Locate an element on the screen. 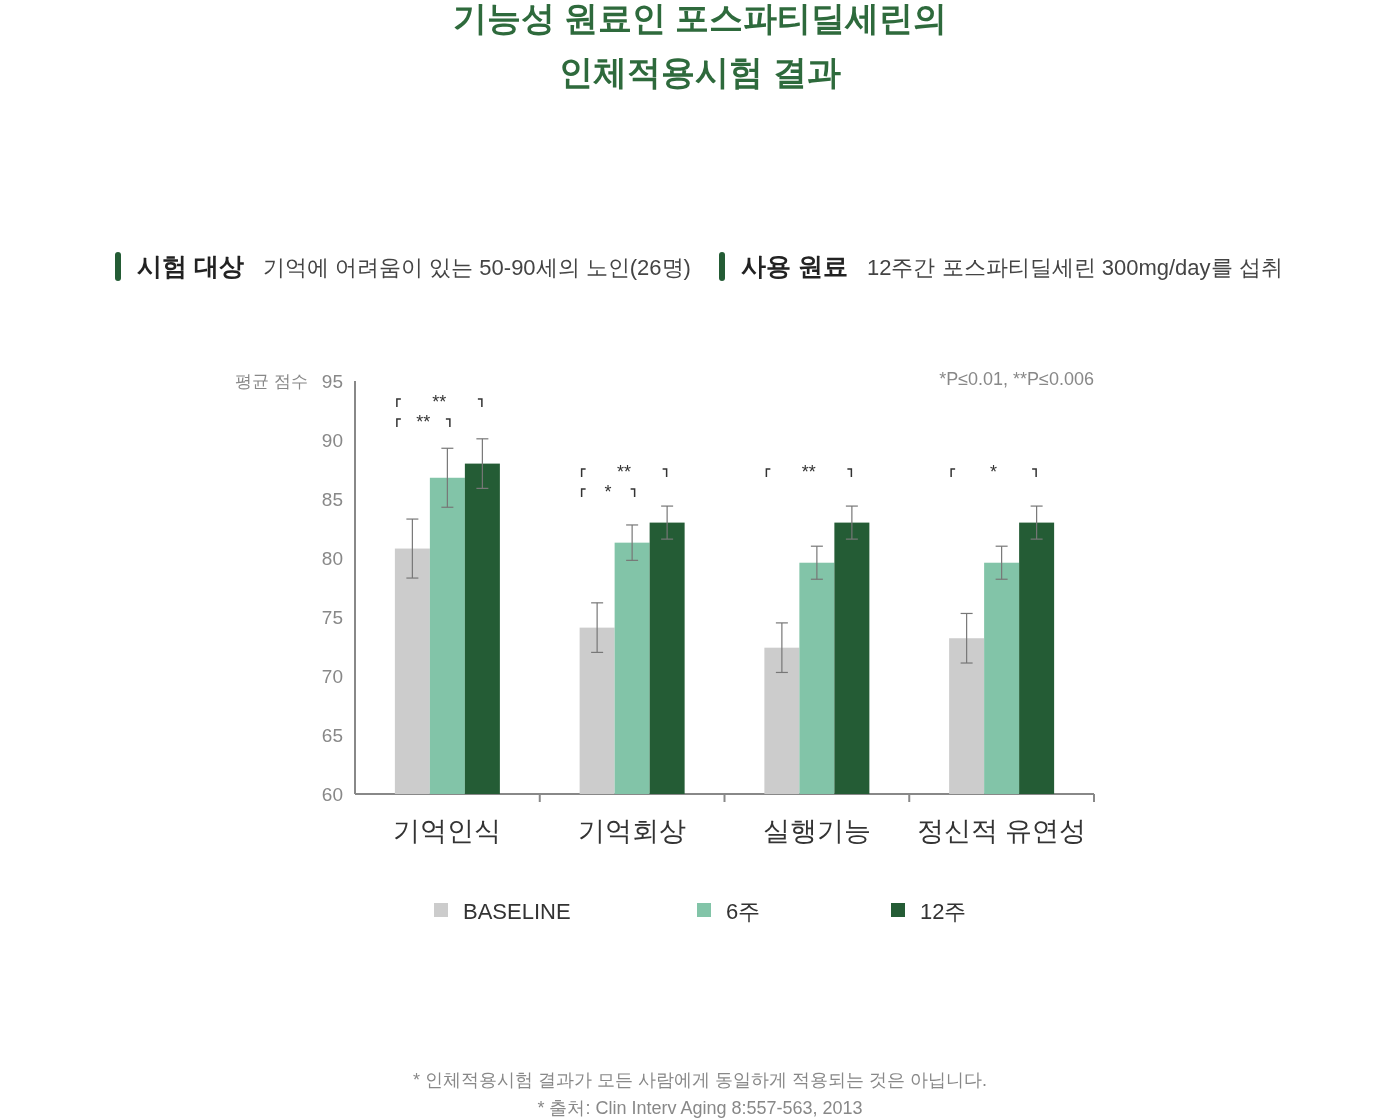 The height and width of the screenshot is (1120, 1400). y-tick-label: 75 is located at coordinates (332, 617).